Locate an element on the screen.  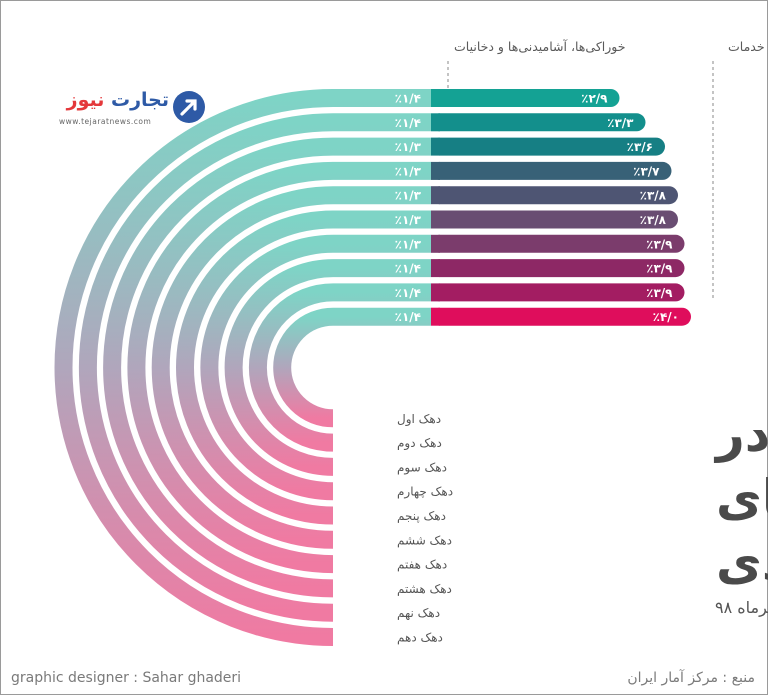
logo-url: www.tejaratnews.com is located at coordinates (105, 121).